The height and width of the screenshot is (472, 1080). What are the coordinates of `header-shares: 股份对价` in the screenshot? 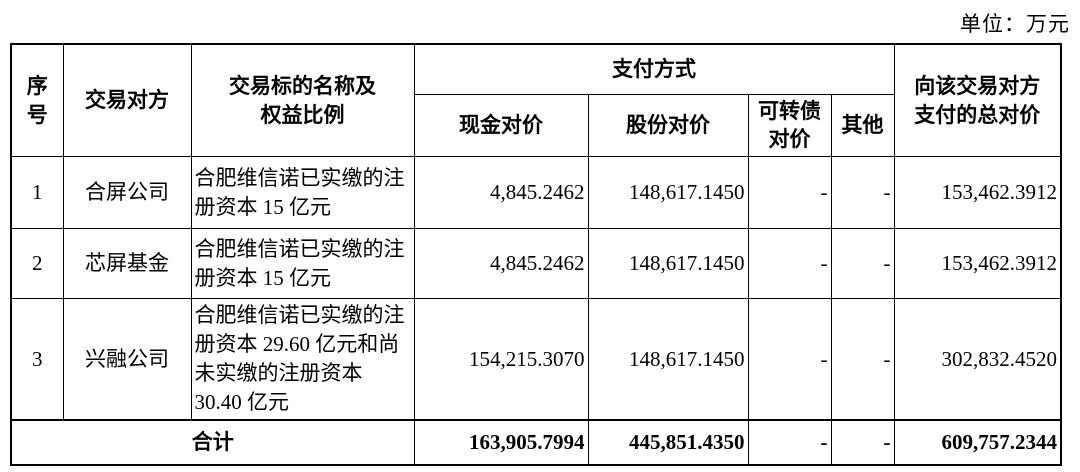 It's located at (668, 125).